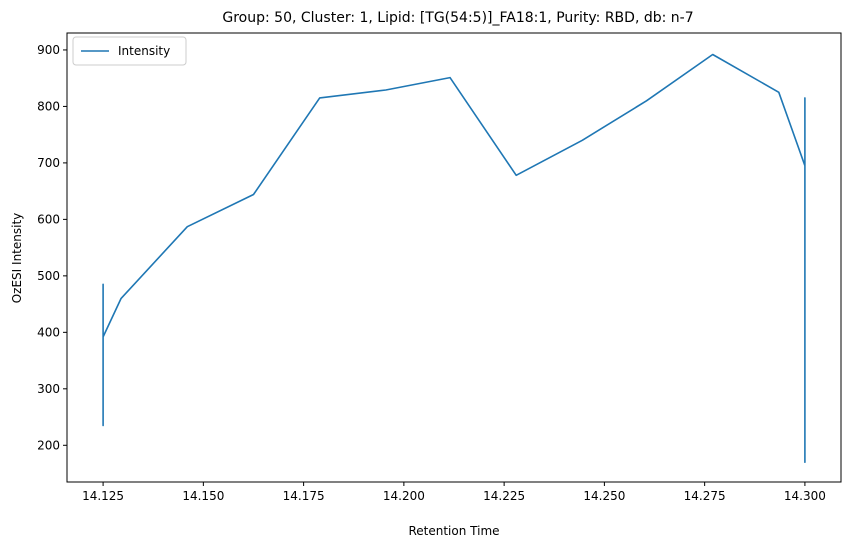 The width and height of the screenshot is (850, 547). Describe the element at coordinates (48, 106) in the screenshot. I see `y-tick-label: 800` at that location.